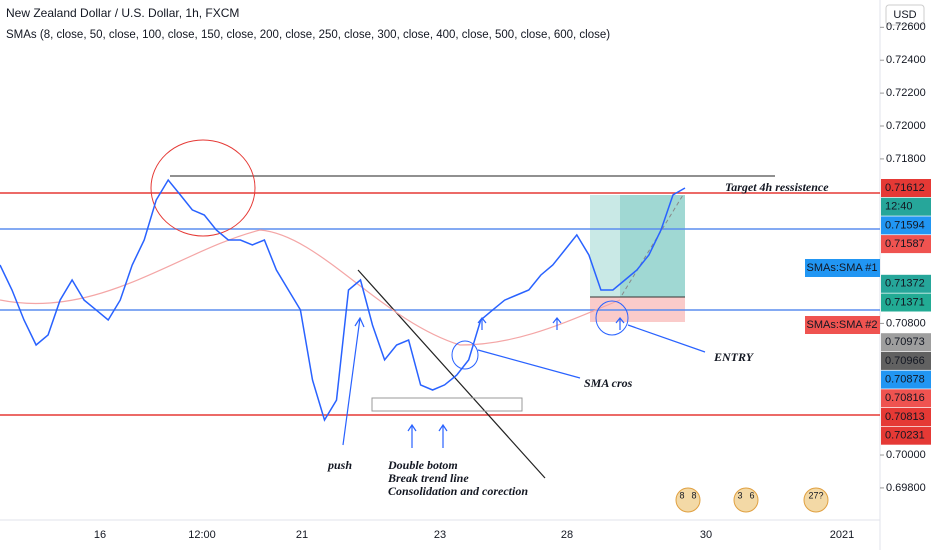  What do you see at coordinates (339, 465) in the screenshot?
I see `annotation: push` at bounding box center [339, 465].